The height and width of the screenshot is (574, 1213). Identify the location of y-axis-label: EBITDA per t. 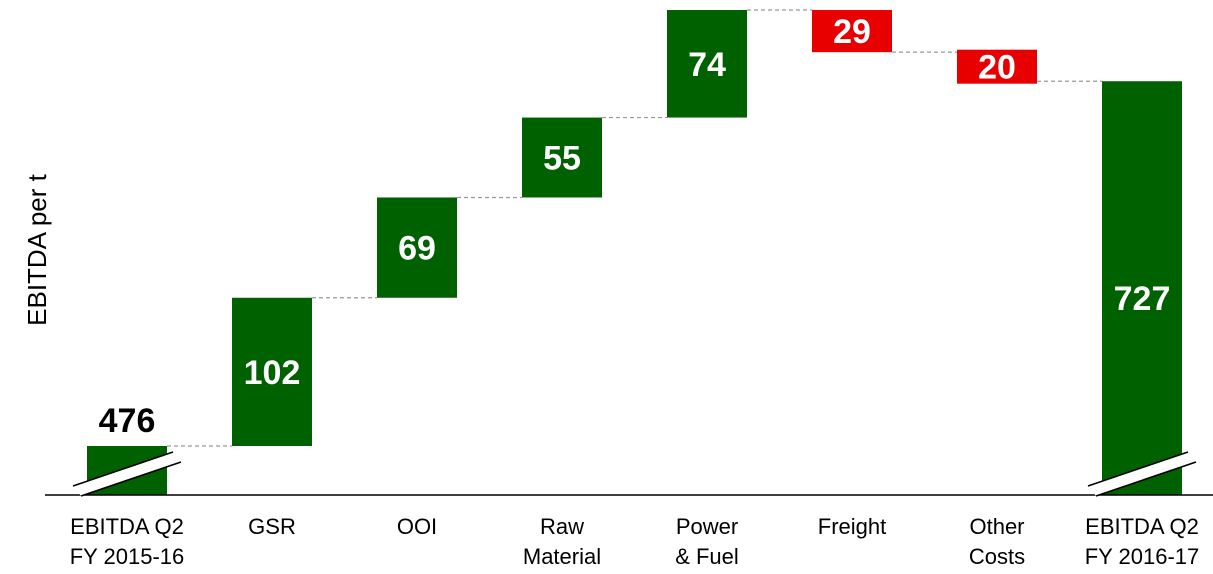
(37, 249).